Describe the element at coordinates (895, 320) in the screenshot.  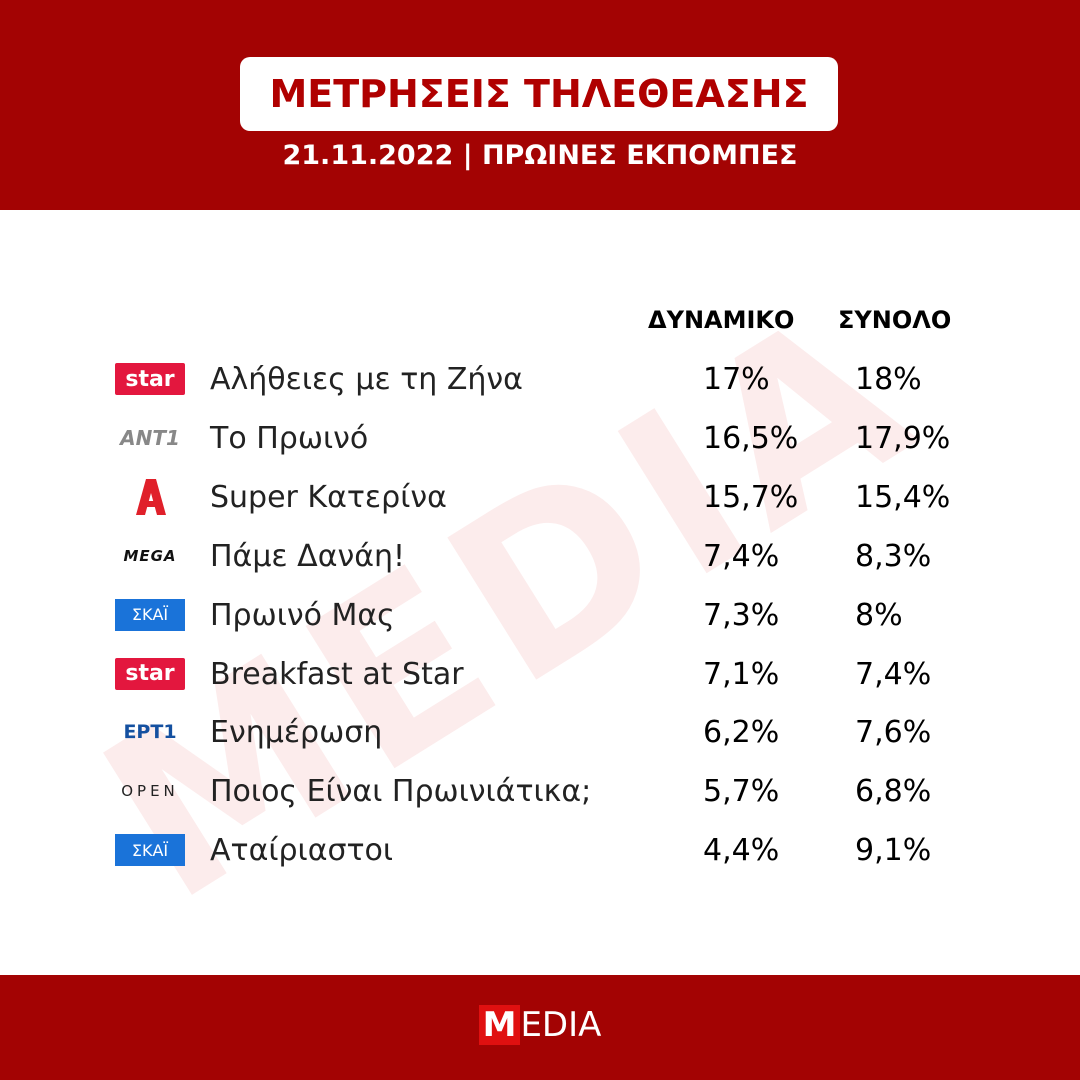
I see `column-header: ΣΥΝΟΛΟ` at that location.